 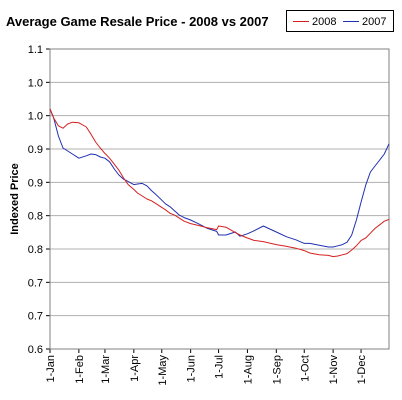 I want to click on x-tick-label: 1-Jun, so click(x=192, y=369).